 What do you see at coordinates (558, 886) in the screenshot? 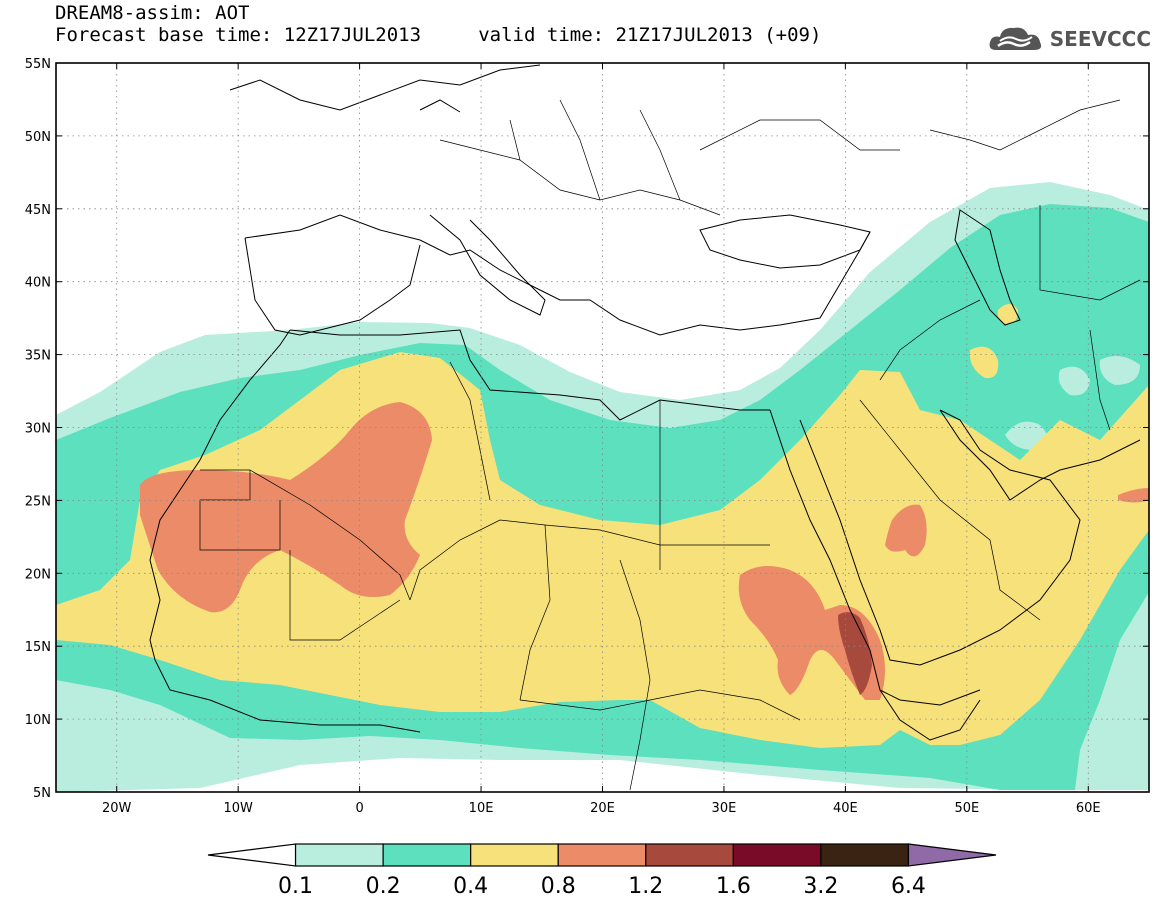
I see `colorbar-label: 0.8` at bounding box center [558, 886].